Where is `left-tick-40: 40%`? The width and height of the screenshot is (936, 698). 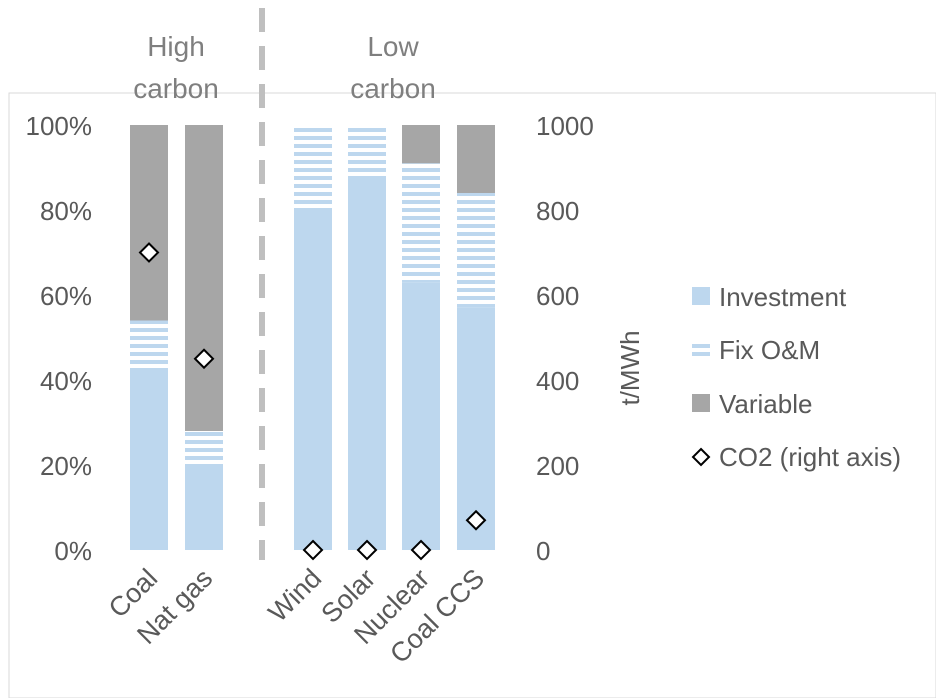 left-tick-40: 40% is located at coordinates (66, 381).